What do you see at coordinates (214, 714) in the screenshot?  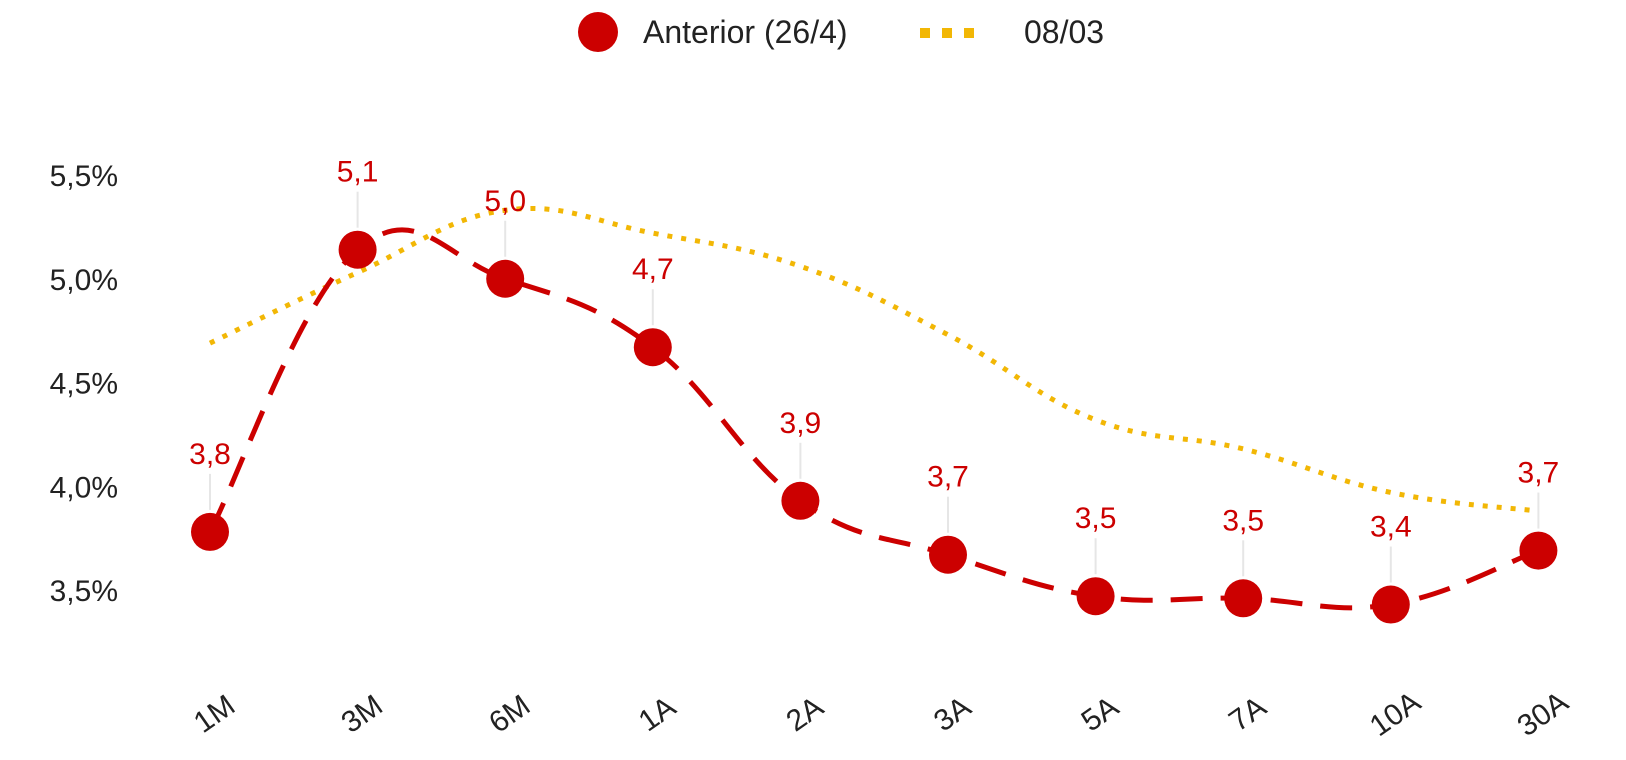 I see `x-tick-label: 1M` at bounding box center [214, 714].